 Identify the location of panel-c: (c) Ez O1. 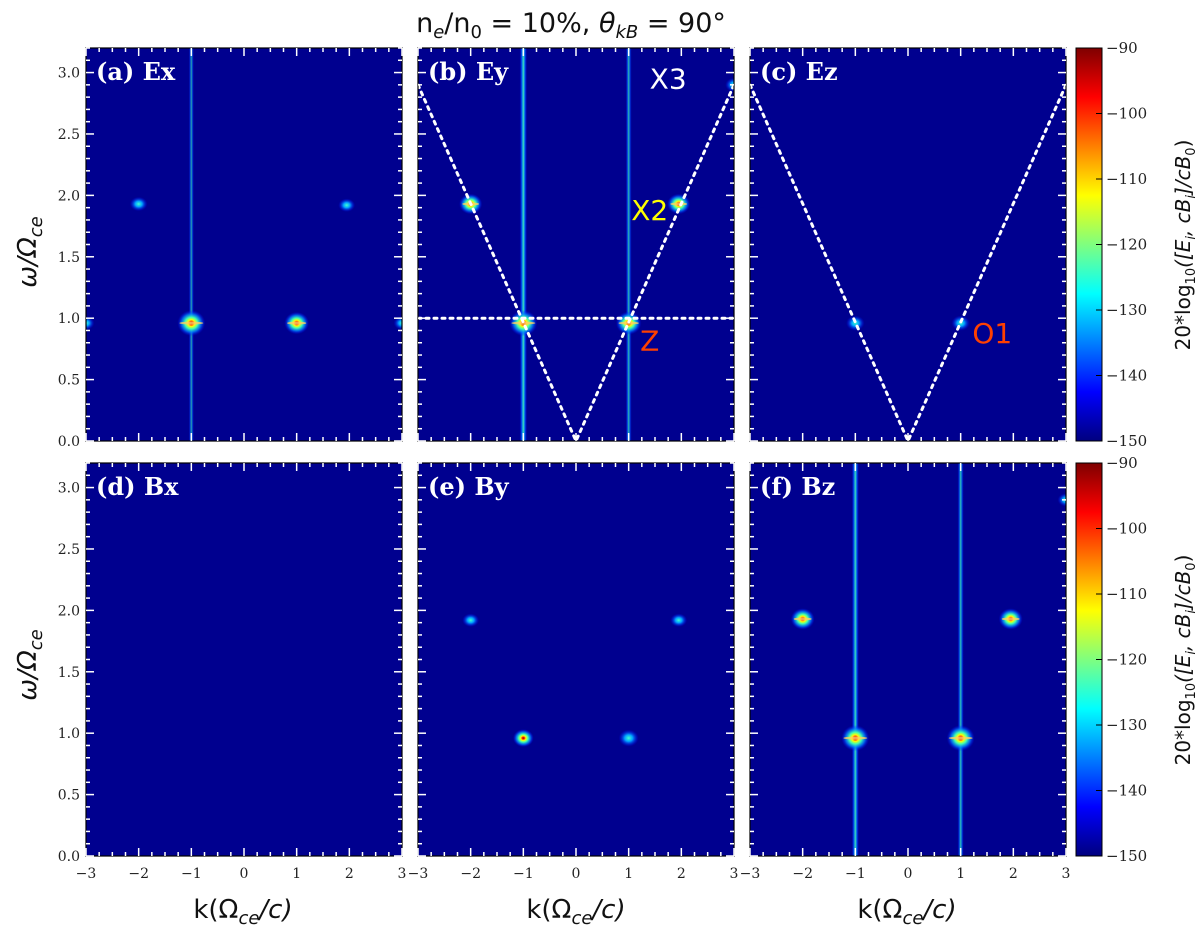
(908, 244).